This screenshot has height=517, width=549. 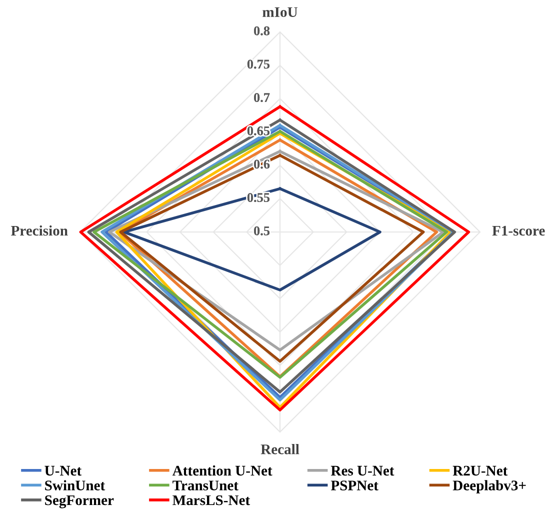 What do you see at coordinates (262, 164) in the screenshot?
I see `y-tick-label: 0.6` at bounding box center [262, 164].